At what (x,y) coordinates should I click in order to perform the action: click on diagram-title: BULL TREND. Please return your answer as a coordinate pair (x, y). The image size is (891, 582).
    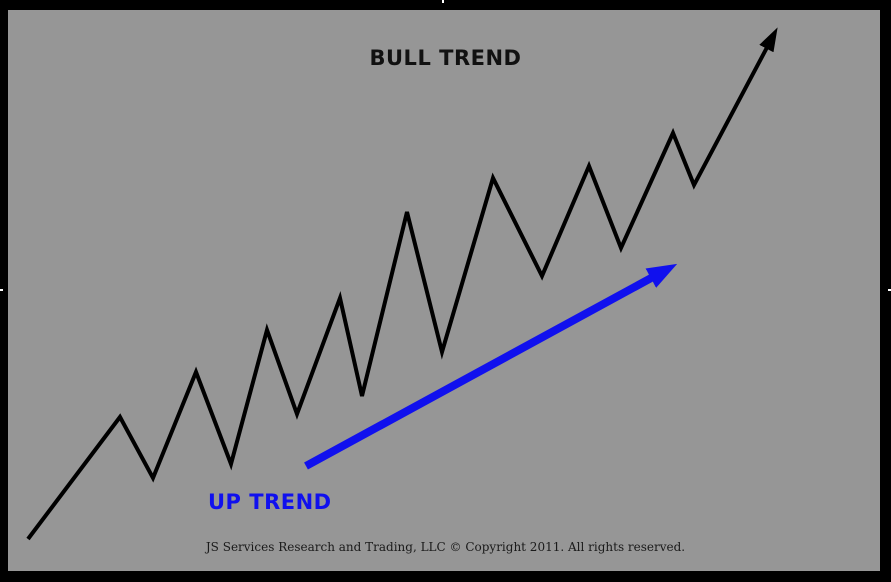
    Looking at the image, I should click on (445, 58).